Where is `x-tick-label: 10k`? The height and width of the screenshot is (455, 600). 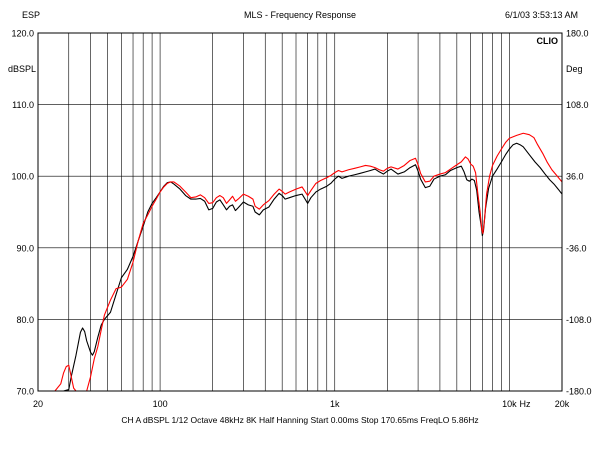
x-tick-label: 10k is located at coordinates (509, 404).